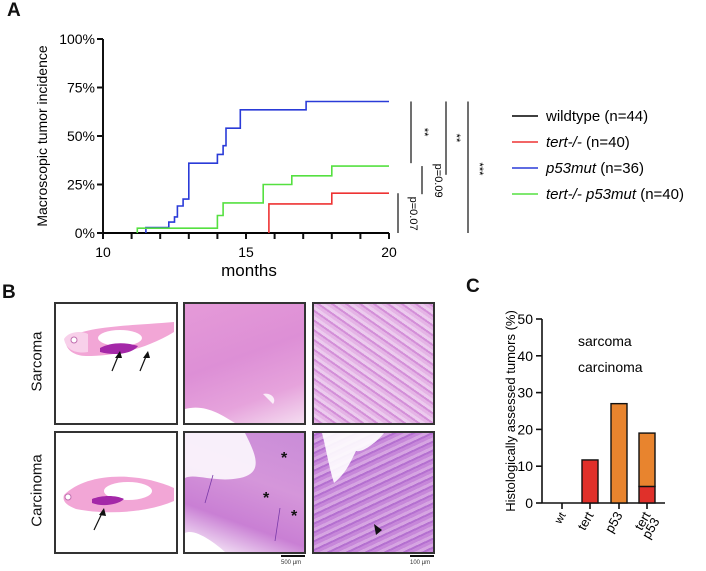 This screenshot has width=706, height=571. What do you see at coordinates (590, 481) in the screenshot?
I see `bar-carcinoma-tert` at bounding box center [590, 481].